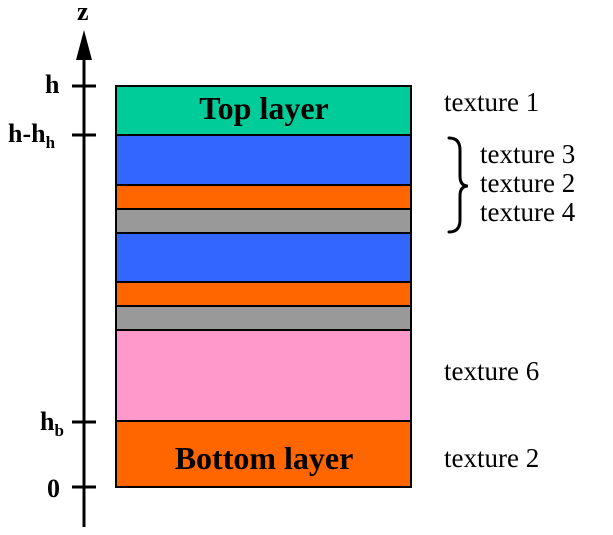  I want to click on texture-label-group-3: texture 4, so click(528, 212).